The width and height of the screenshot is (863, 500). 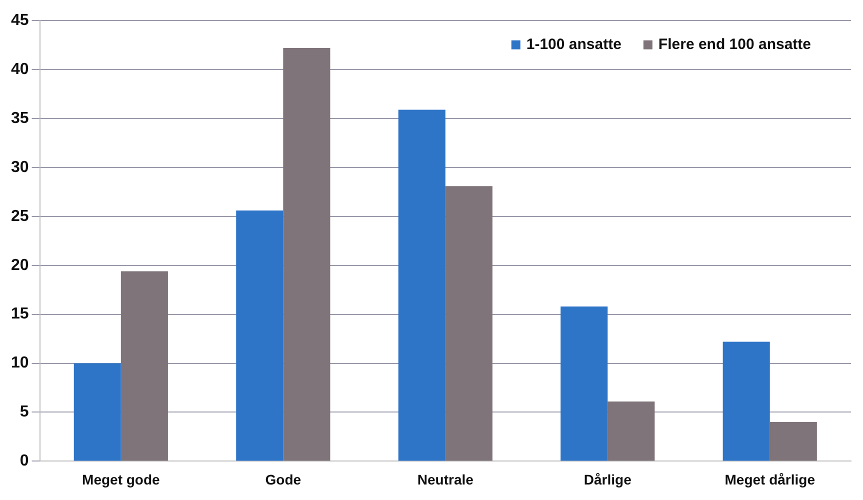 I want to click on y-tick-label: 10, so click(x=20, y=363).